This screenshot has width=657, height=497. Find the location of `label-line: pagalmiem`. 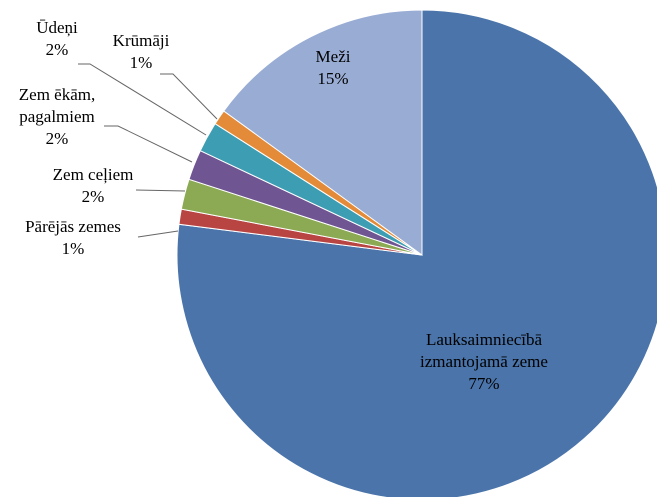

label-line: pagalmiem is located at coordinates (57, 116).